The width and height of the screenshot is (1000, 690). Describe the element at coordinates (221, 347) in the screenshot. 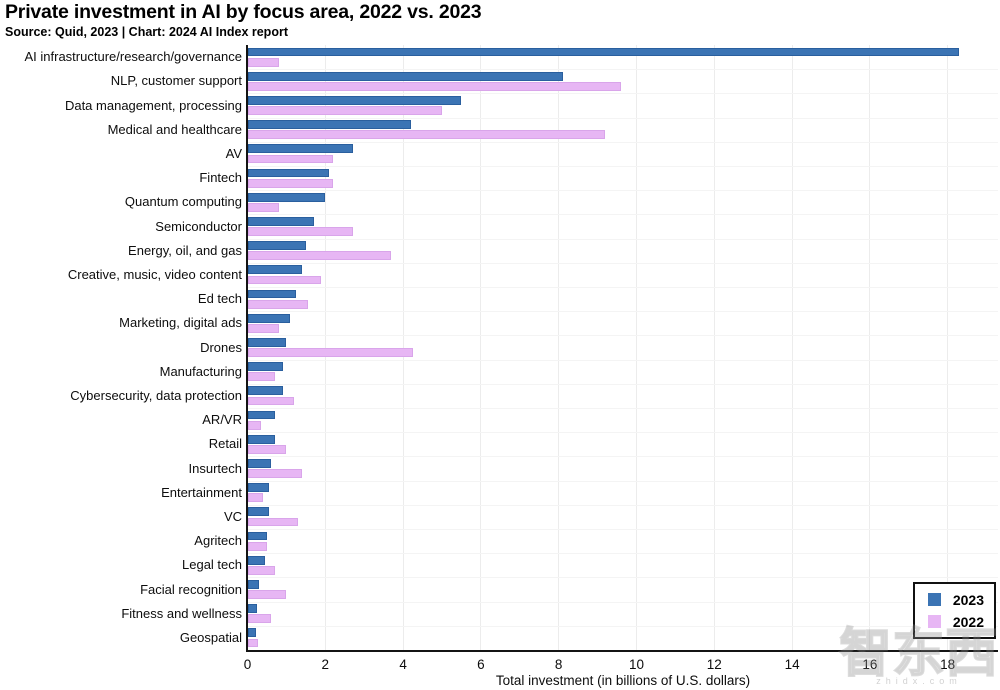

I see `category-label: Drones` at that location.